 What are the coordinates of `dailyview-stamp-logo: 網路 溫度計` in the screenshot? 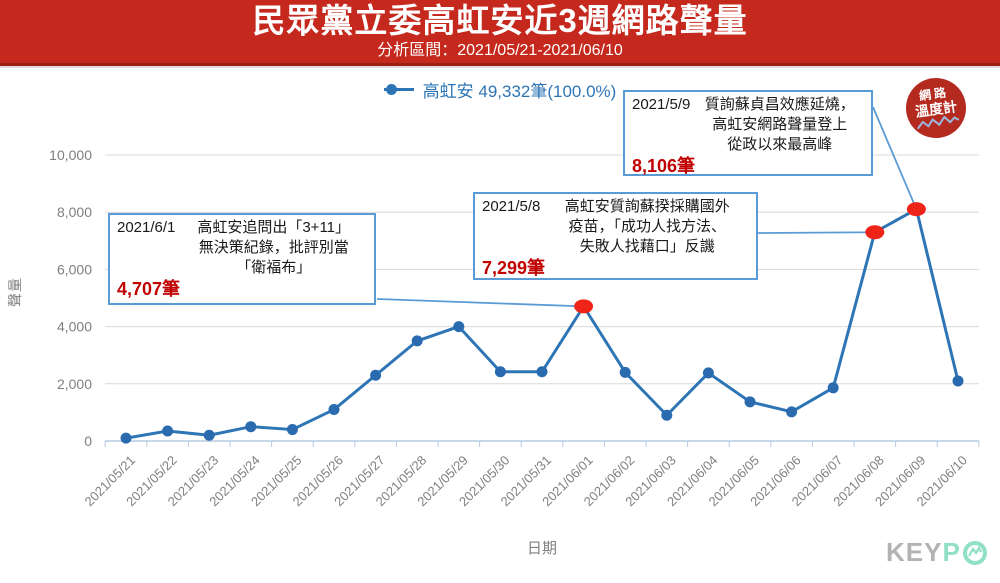 It's located at (936, 108).